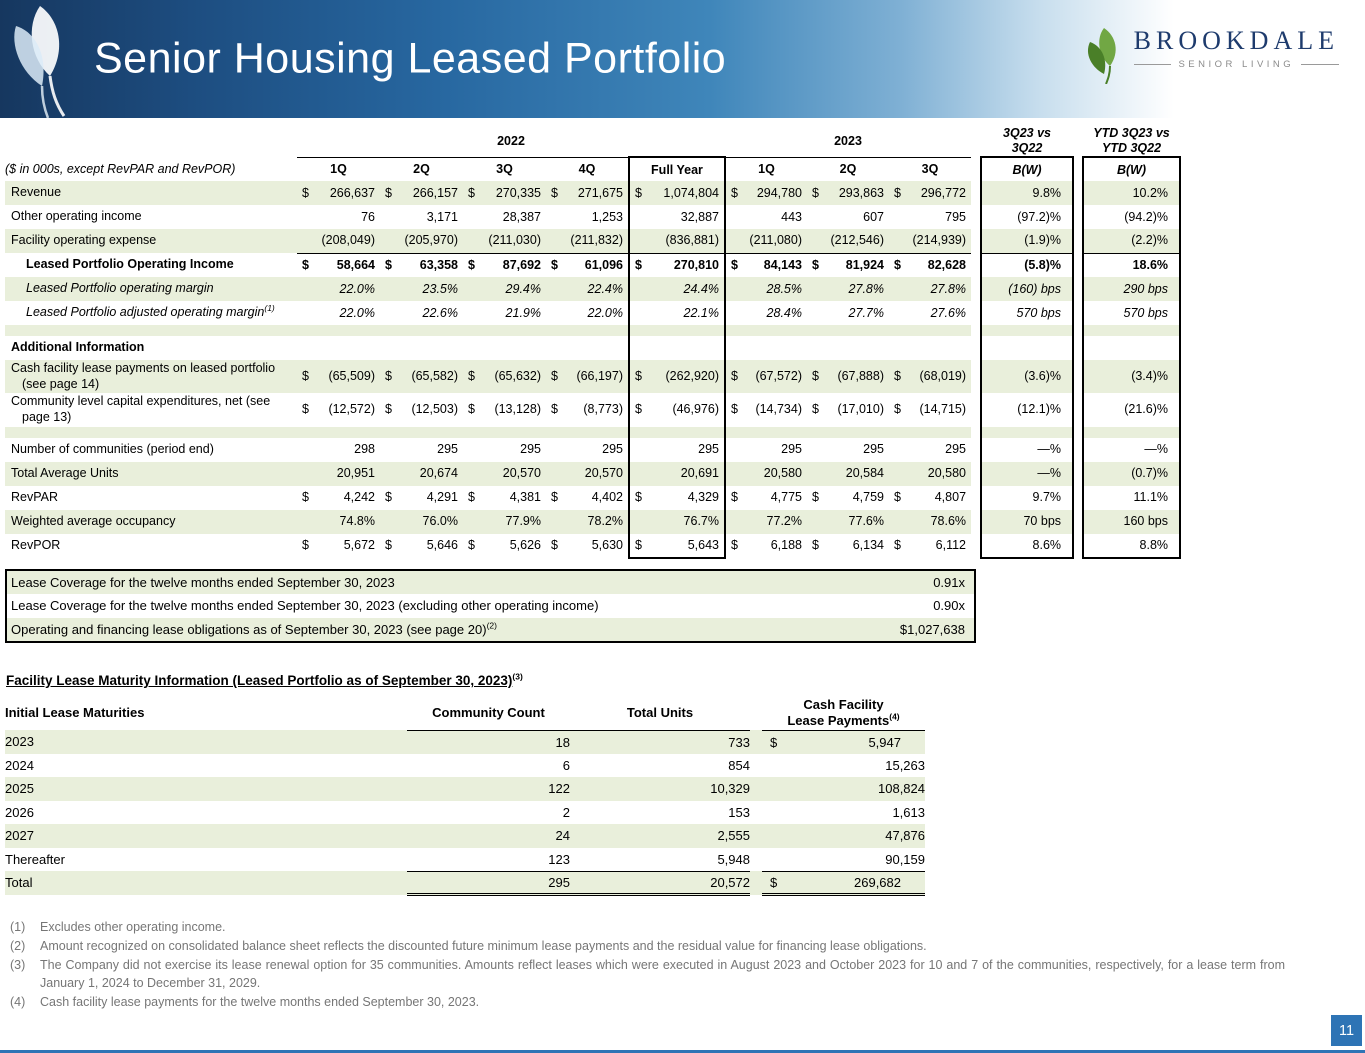 The width and height of the screenshot is (1365, 1053). Describe the element at coordinates (364, 449) in the screenshot. I see `cell: 298` at that location.